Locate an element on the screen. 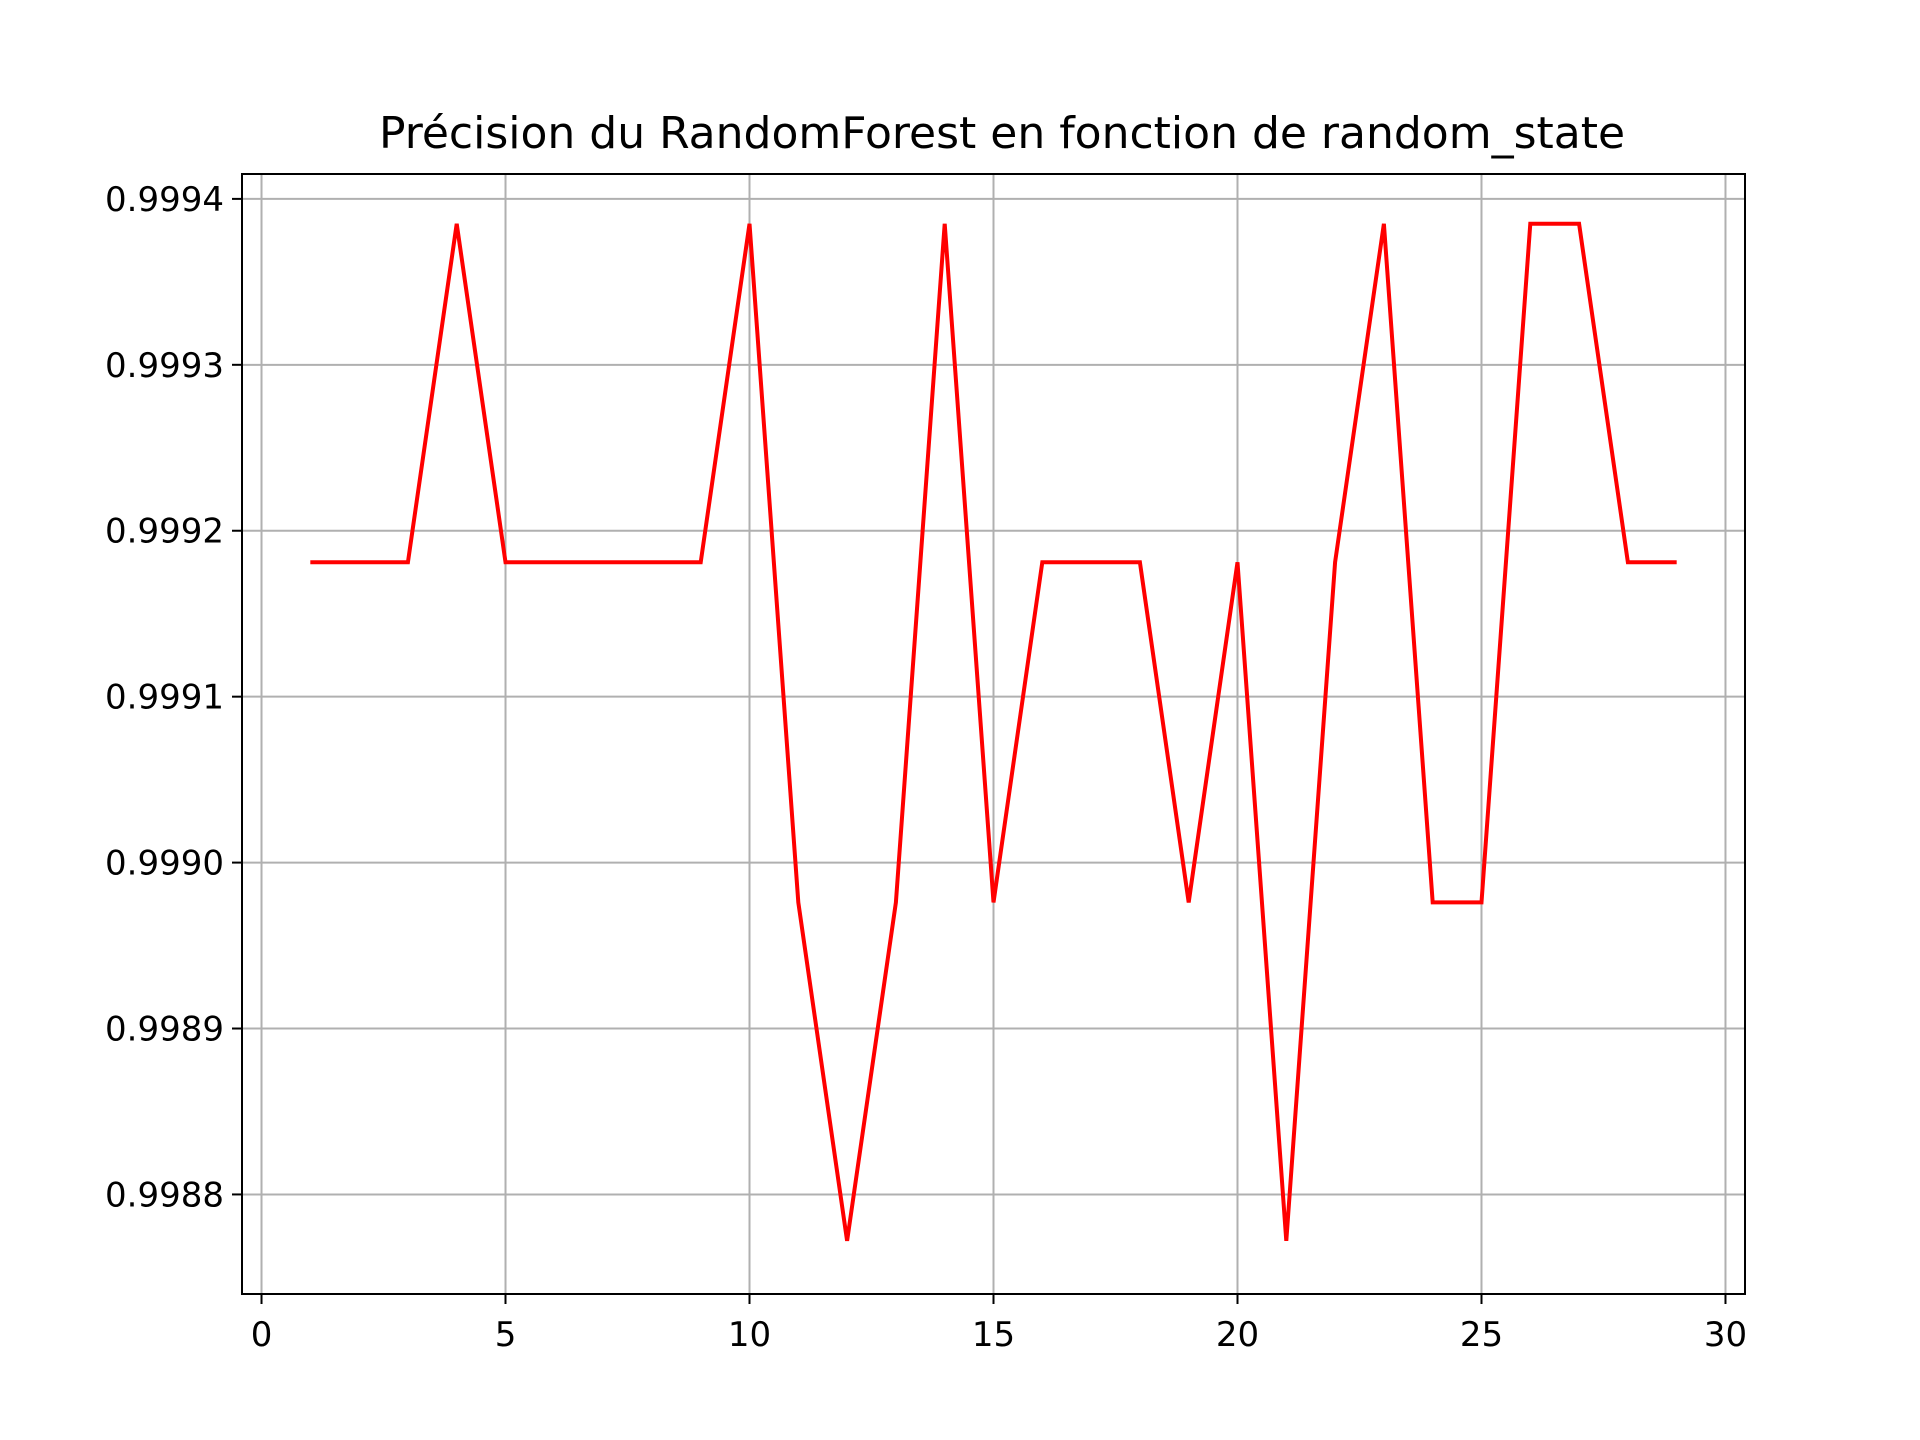  y-tick-label: 0.9992 is located at coordinates (164, 532).